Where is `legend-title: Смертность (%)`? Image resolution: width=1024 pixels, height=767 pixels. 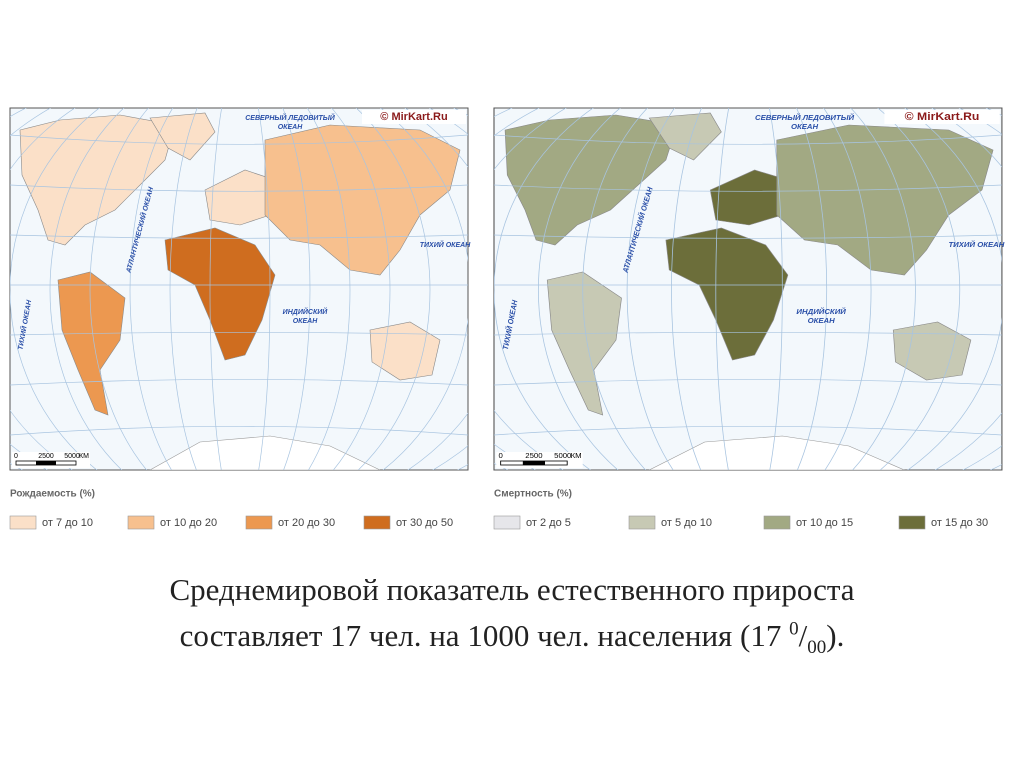 legend-title: Смертность (%) is located at coordinates (533, 494).